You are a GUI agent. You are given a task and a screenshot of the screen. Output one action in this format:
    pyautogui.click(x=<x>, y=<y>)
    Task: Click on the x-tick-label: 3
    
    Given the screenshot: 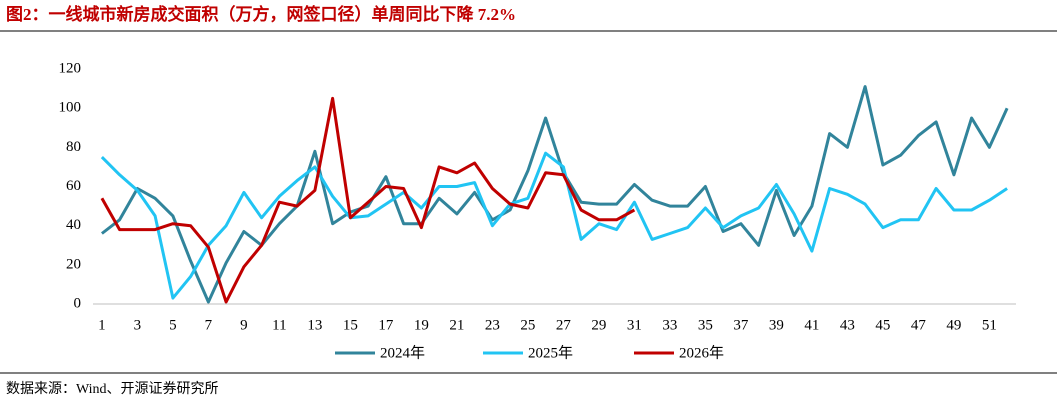 What is the action you would take?
    pyautogui.click(x=138, y=325)
    